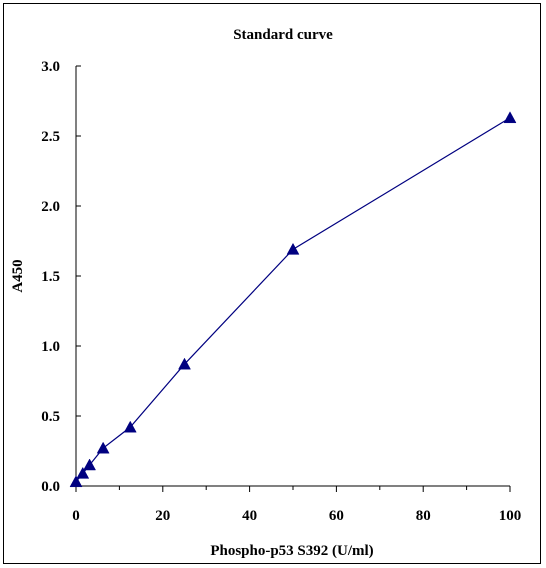  What do you see at coordinates (50, 347) in the screenshot?
I see `y-tick-label: 1.0` at bounding box center [50, 347].